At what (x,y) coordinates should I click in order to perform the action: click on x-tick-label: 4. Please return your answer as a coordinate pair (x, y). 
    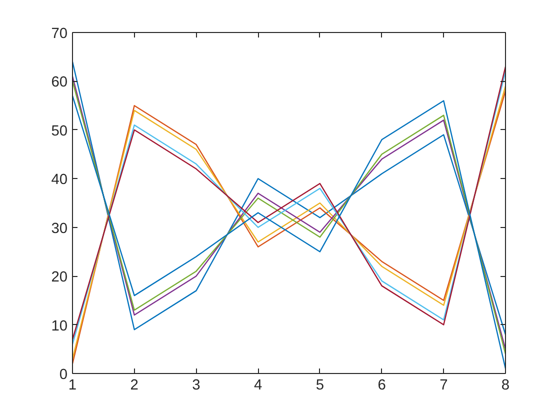
    Looking at the image, I should click on (258, 386).